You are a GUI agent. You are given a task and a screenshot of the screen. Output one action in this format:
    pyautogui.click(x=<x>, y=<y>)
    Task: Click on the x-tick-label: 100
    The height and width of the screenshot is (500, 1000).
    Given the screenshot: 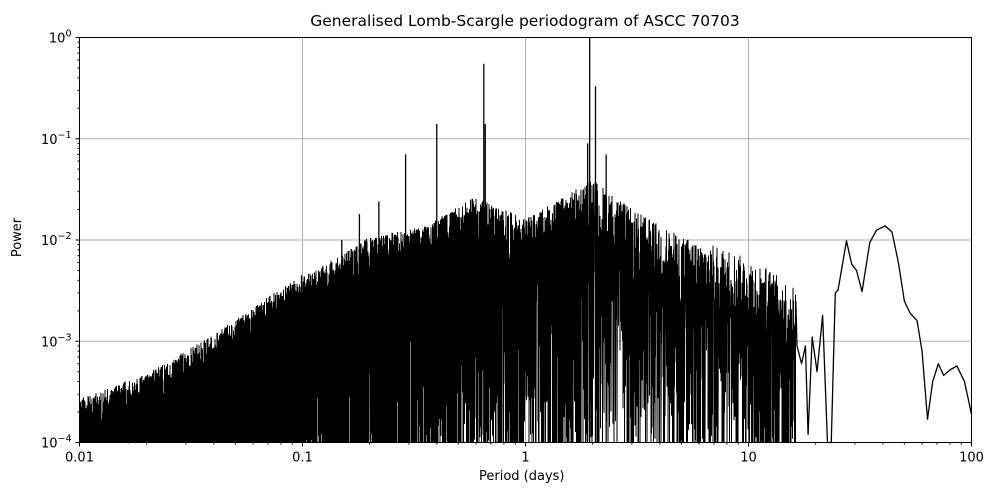 What is the action you would take?
    pyautogui.click(x=971, y=458)
    